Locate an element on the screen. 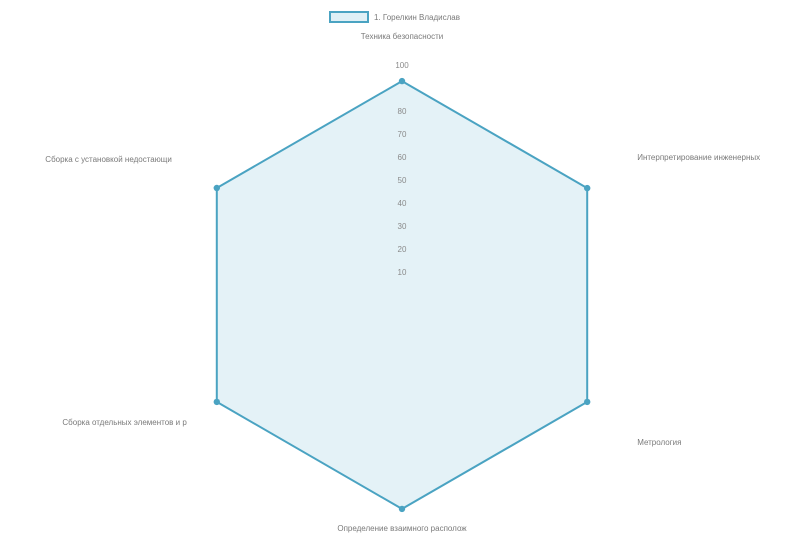 This screenshot has width=803, height=535. tick-label-80: 80 is located at coordinates (402, 111).